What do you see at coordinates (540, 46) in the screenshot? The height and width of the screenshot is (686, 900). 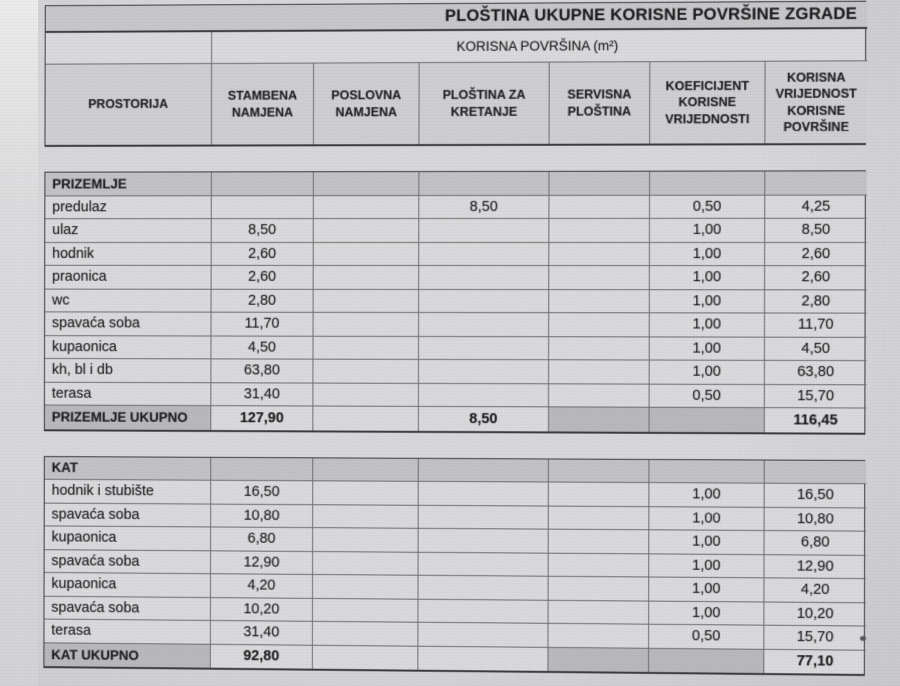 I see `group-header: KORISNA POVRŠINA (m²)` at bounding box center [540, 46].